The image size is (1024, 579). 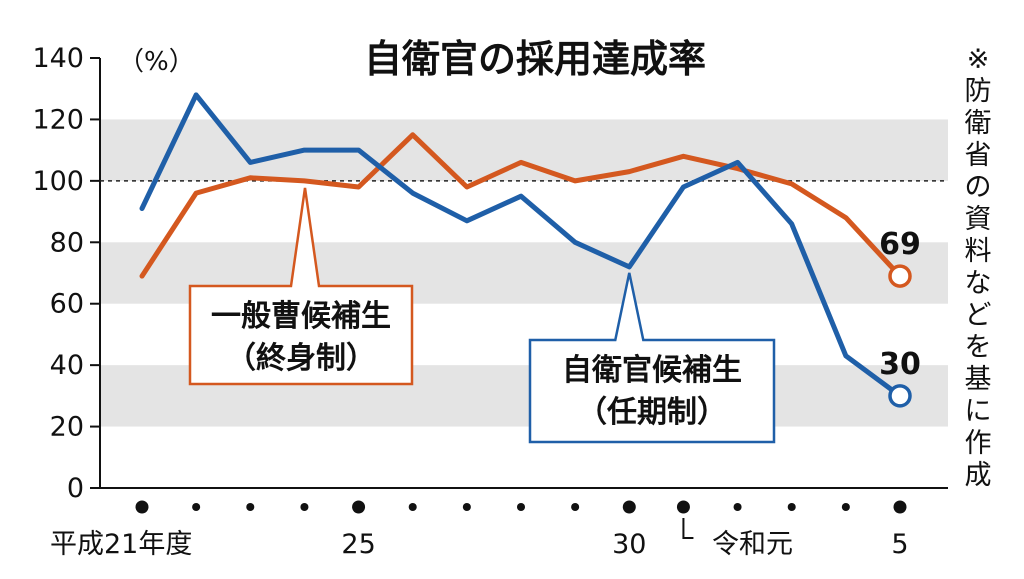 I want to click on source-note-char: 省, so click(x=978, y=155).